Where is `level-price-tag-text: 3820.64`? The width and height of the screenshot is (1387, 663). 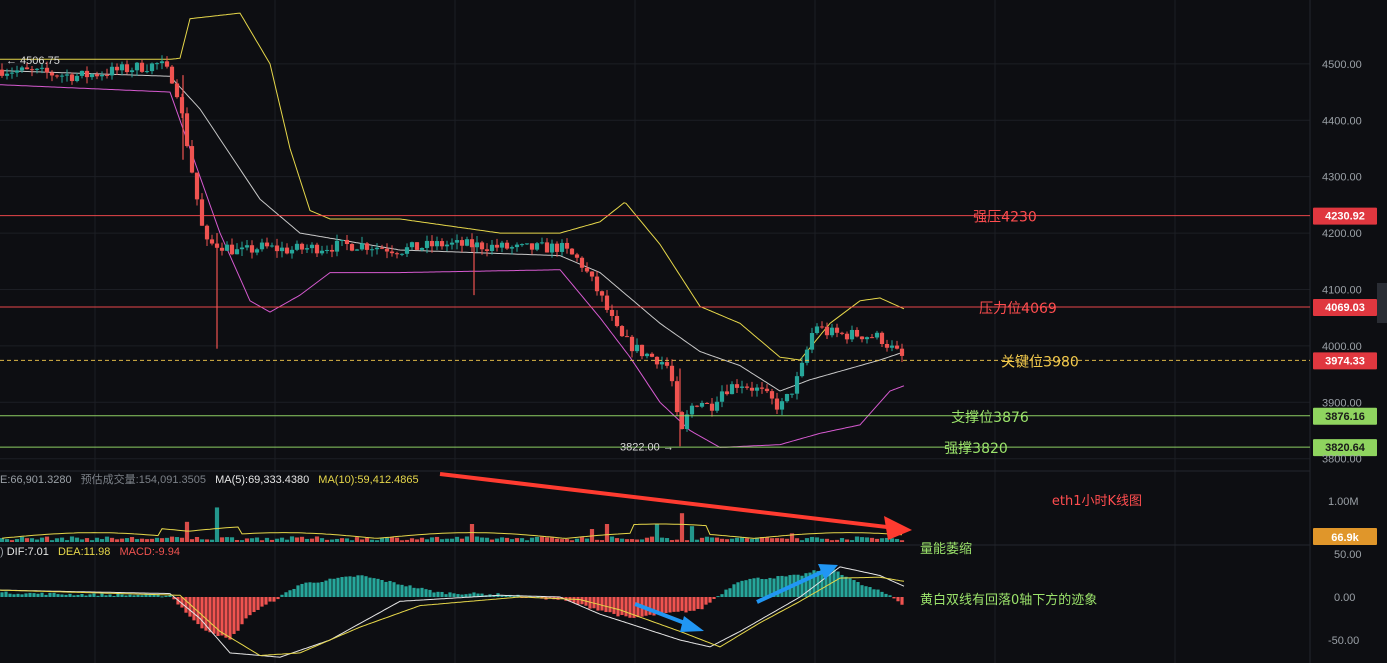
level-price-tag-text: 3820.64 is located at coordinates (1345, 448).